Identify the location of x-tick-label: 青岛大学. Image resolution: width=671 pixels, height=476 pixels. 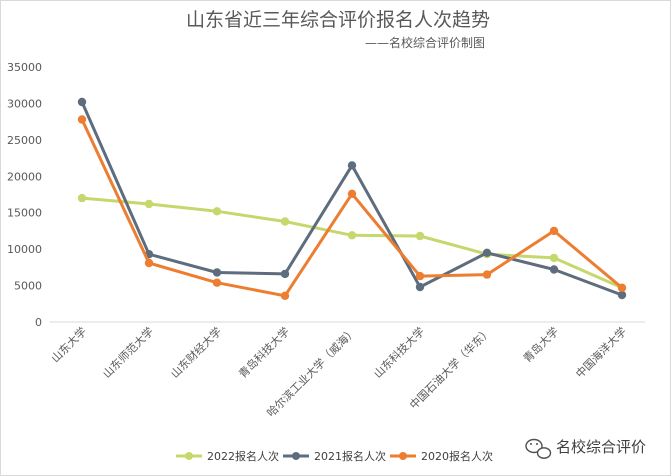
(540, 344).